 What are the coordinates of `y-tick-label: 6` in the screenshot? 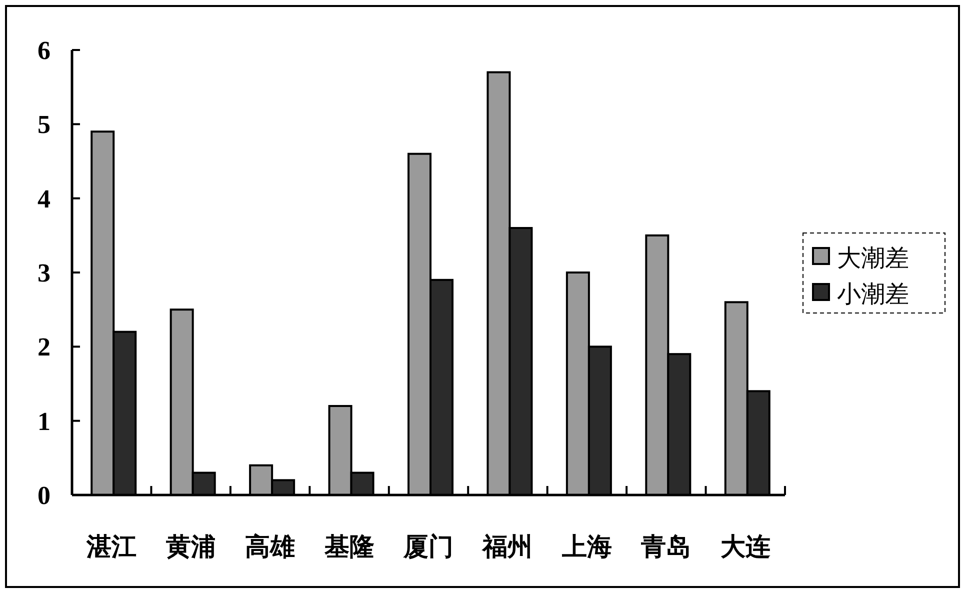 It's located at (44, 50).